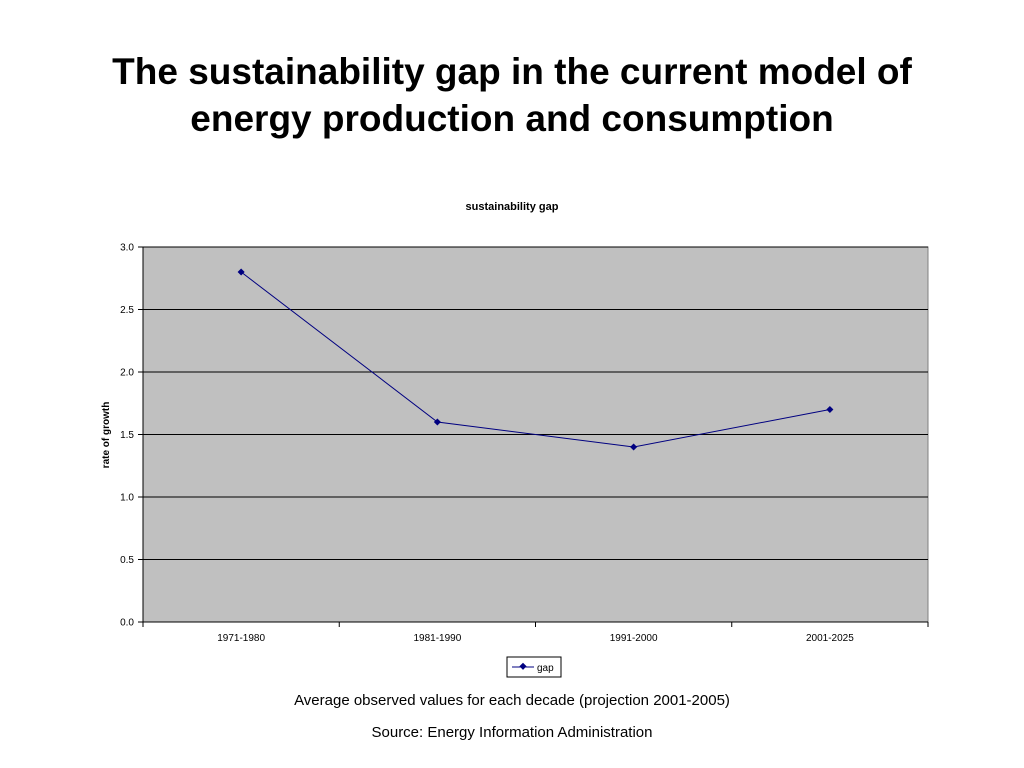 This screenshot has height=768, width=1024. What do you see at coordinates (512, 118) in the screenshot?
I see `slide-title-line-2: energy production and consumption` at bounding box center [512, 118].